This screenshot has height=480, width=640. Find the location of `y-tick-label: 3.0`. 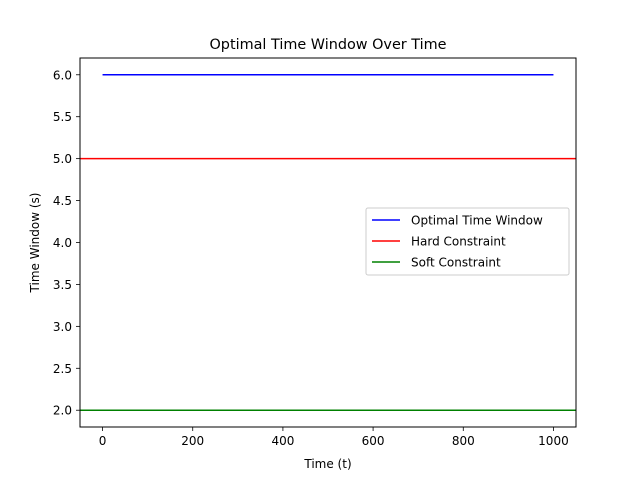

y-tick-label: 3.0 is located at coordinates (62, 327).